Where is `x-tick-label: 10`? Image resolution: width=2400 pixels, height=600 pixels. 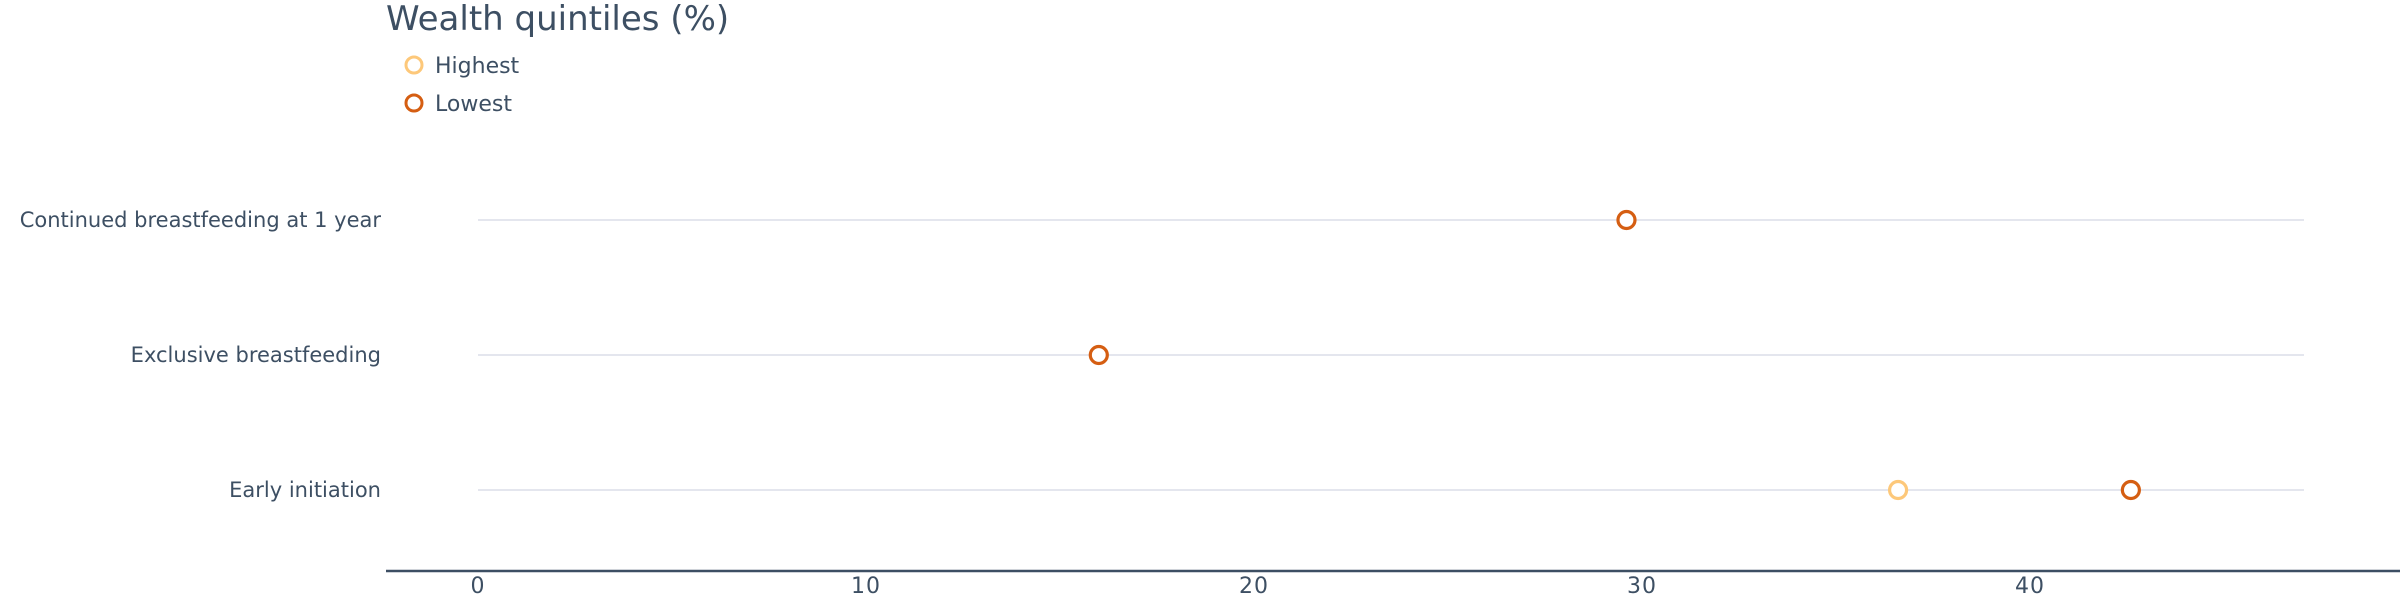 x-tick-label: 10 is located at coordinates (866, 586).